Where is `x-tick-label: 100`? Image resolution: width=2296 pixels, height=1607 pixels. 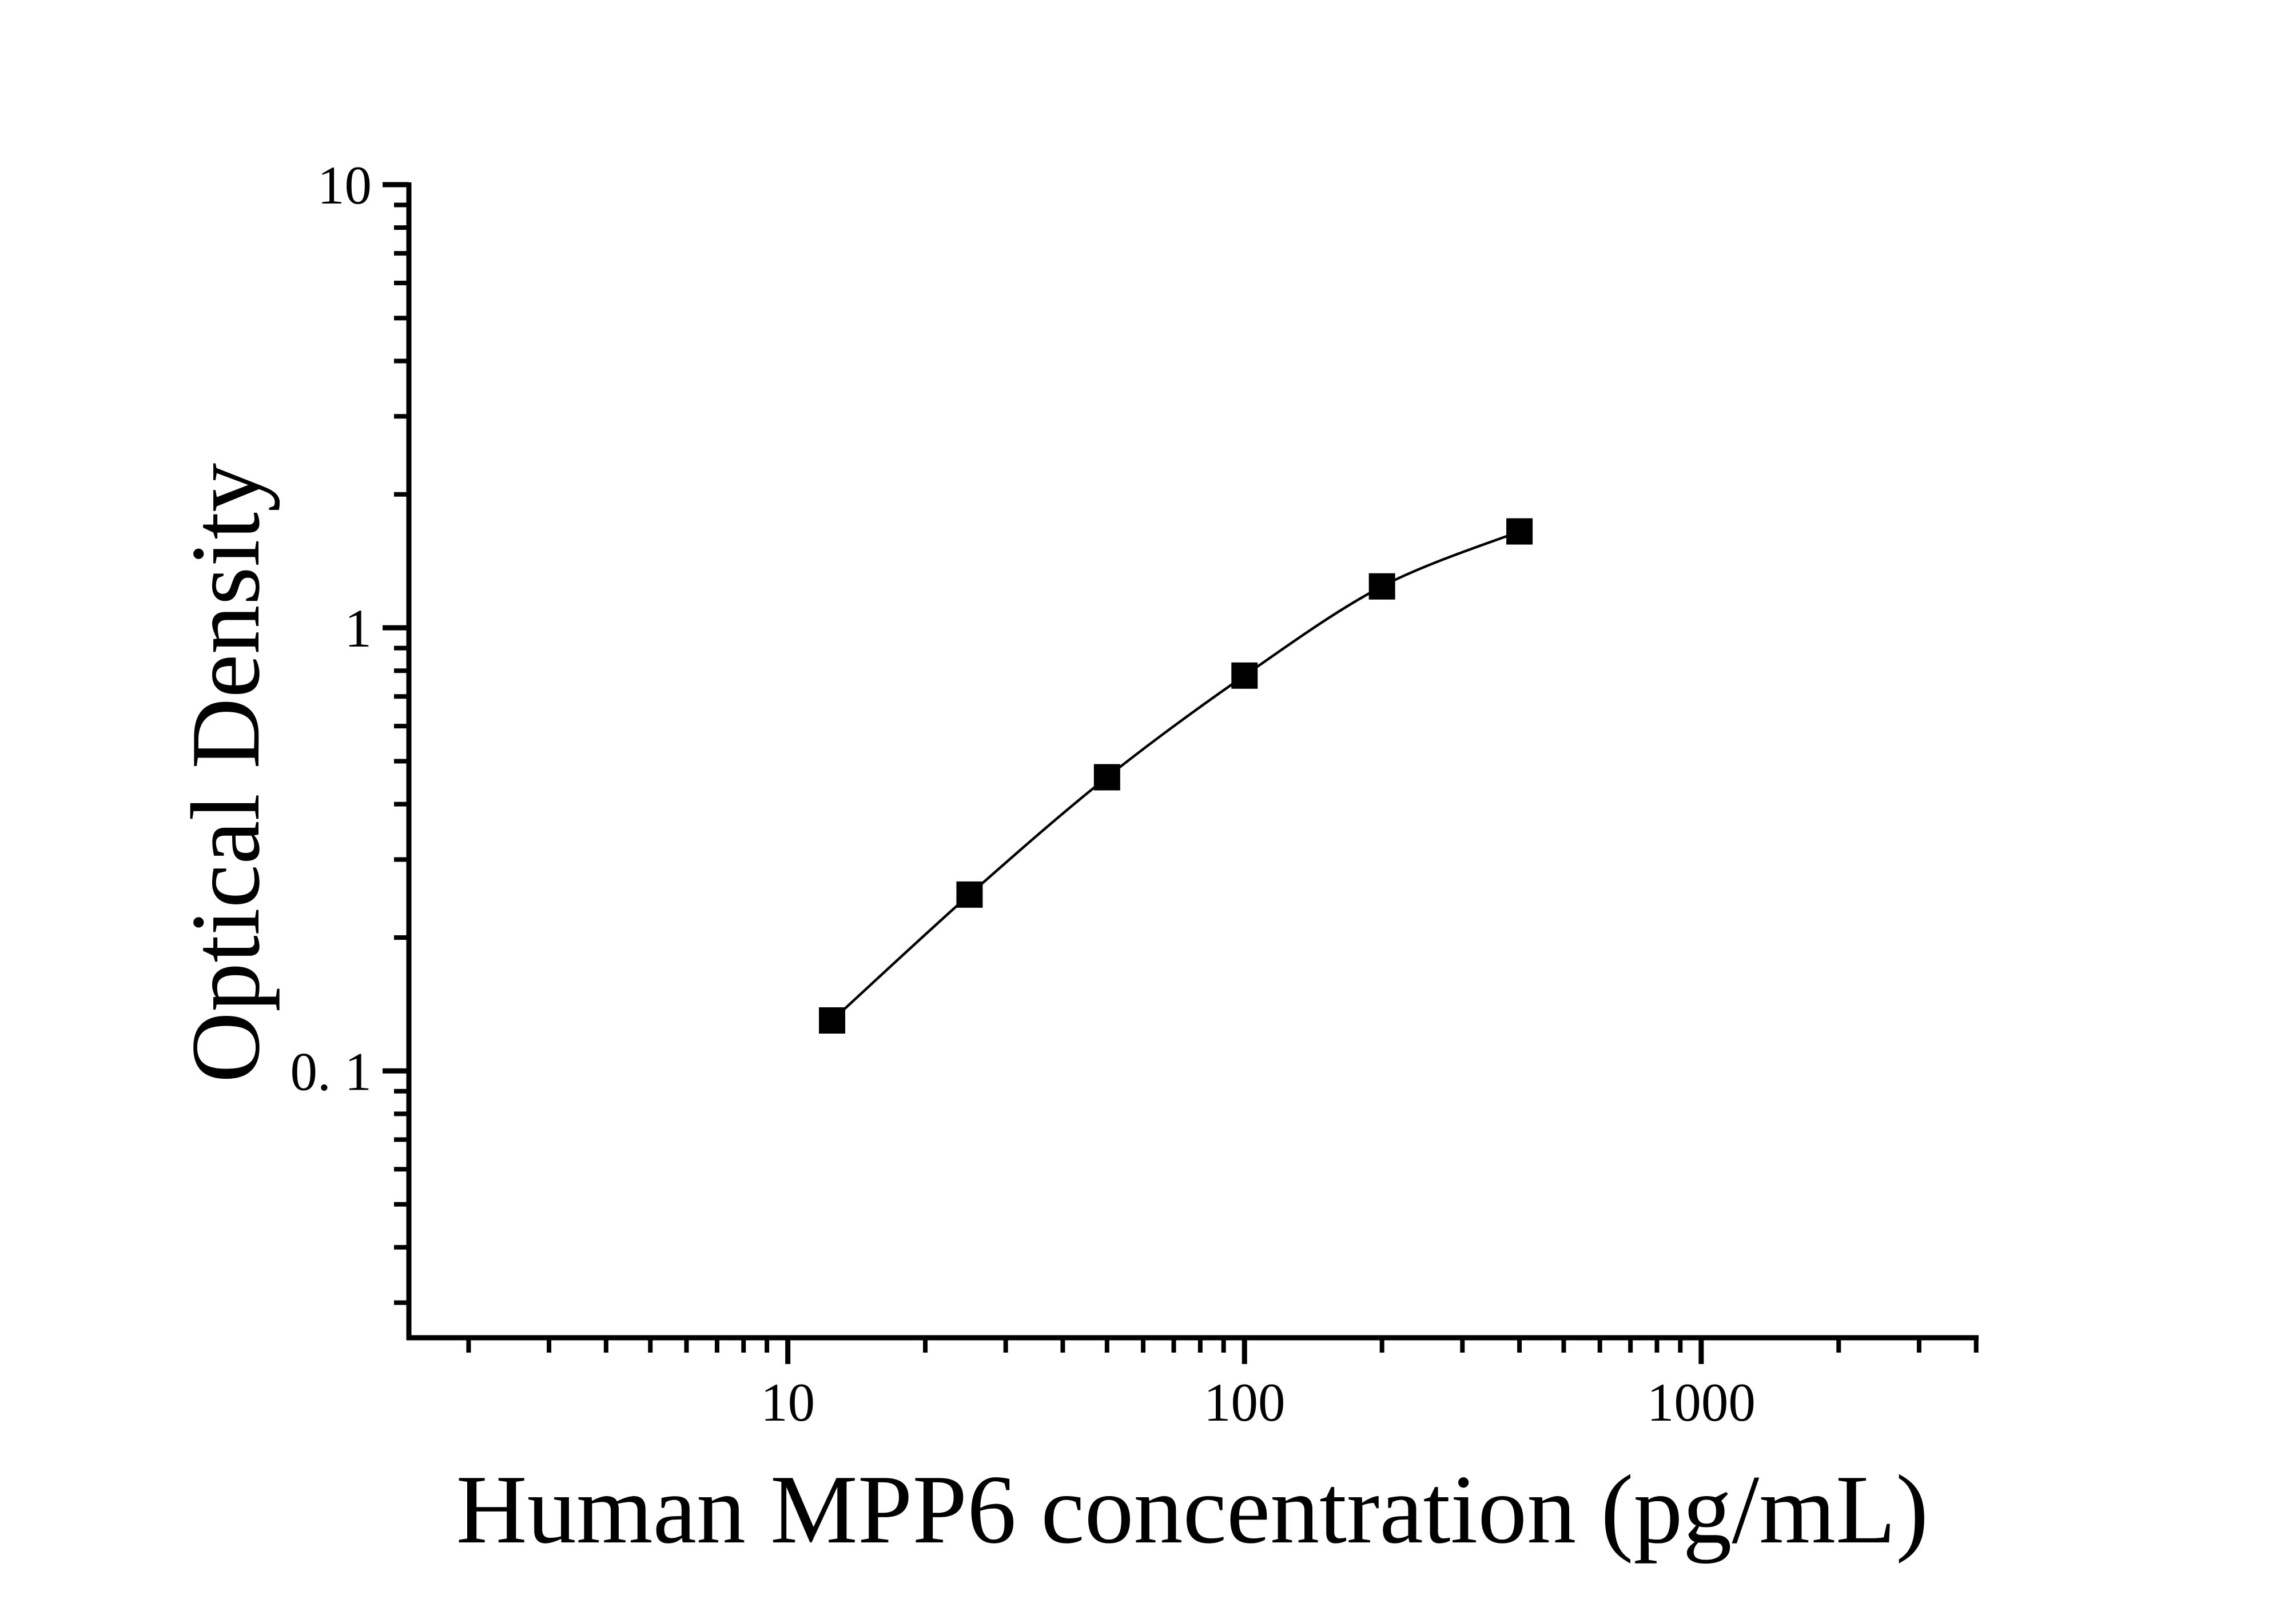 x-tick-label: 100 is located at coordinates (1245, 1402).